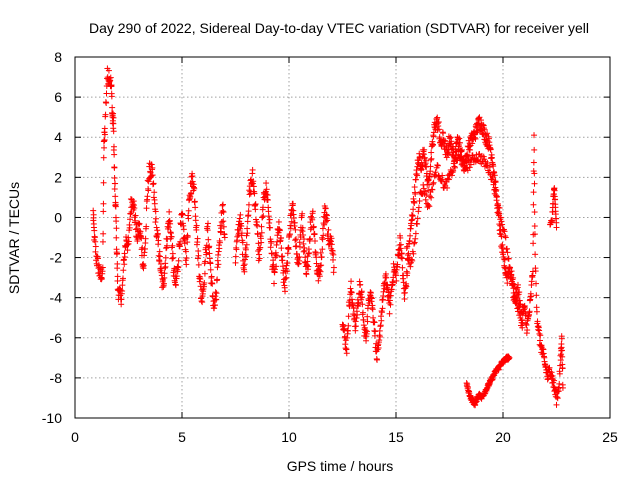  What do you see at coordinates (396, 437) in the screenshot?
I see `x-tick-label: 15` at bounding box center [396, 437].